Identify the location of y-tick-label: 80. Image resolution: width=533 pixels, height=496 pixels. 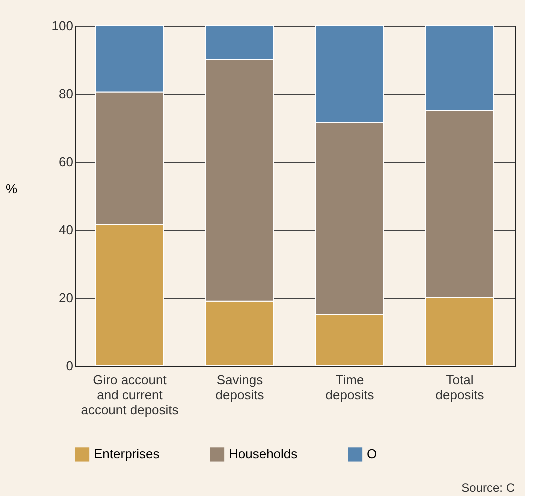
(66, 94).